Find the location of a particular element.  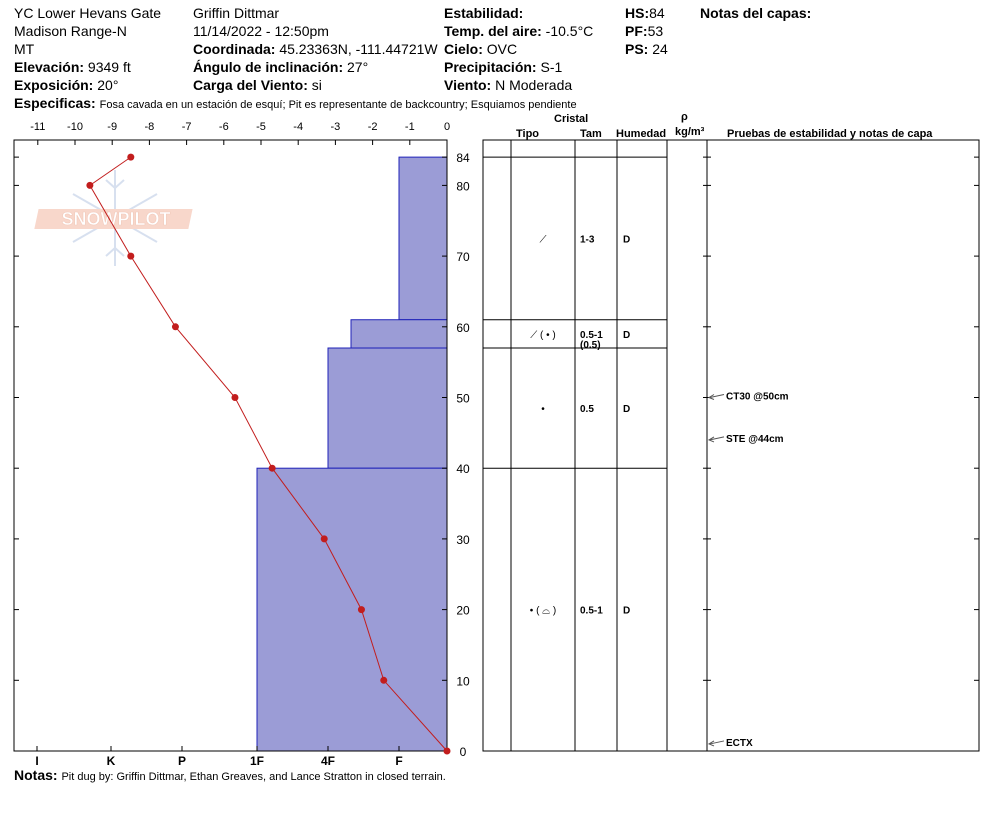

height-tick-label: 80 is located at coordinates (463, 186).